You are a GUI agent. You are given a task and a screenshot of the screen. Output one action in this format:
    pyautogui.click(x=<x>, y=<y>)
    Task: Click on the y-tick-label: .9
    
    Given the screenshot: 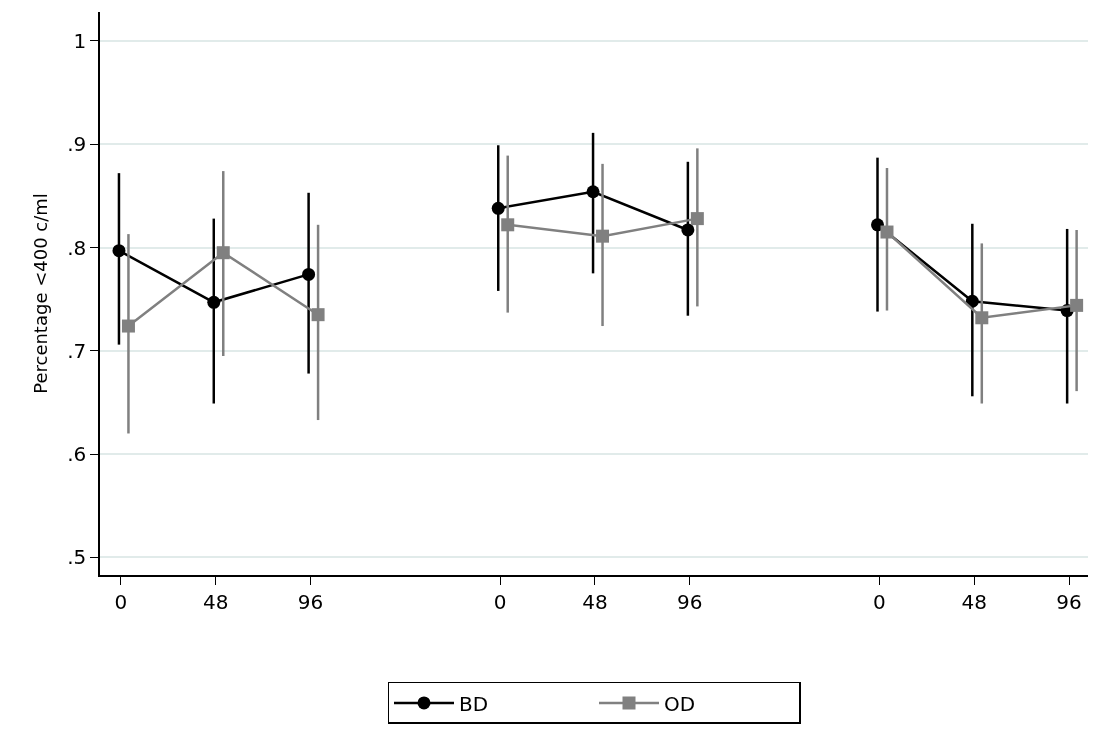 What is the action you would take?
    pyautogui.click(x=77, y=144)
    